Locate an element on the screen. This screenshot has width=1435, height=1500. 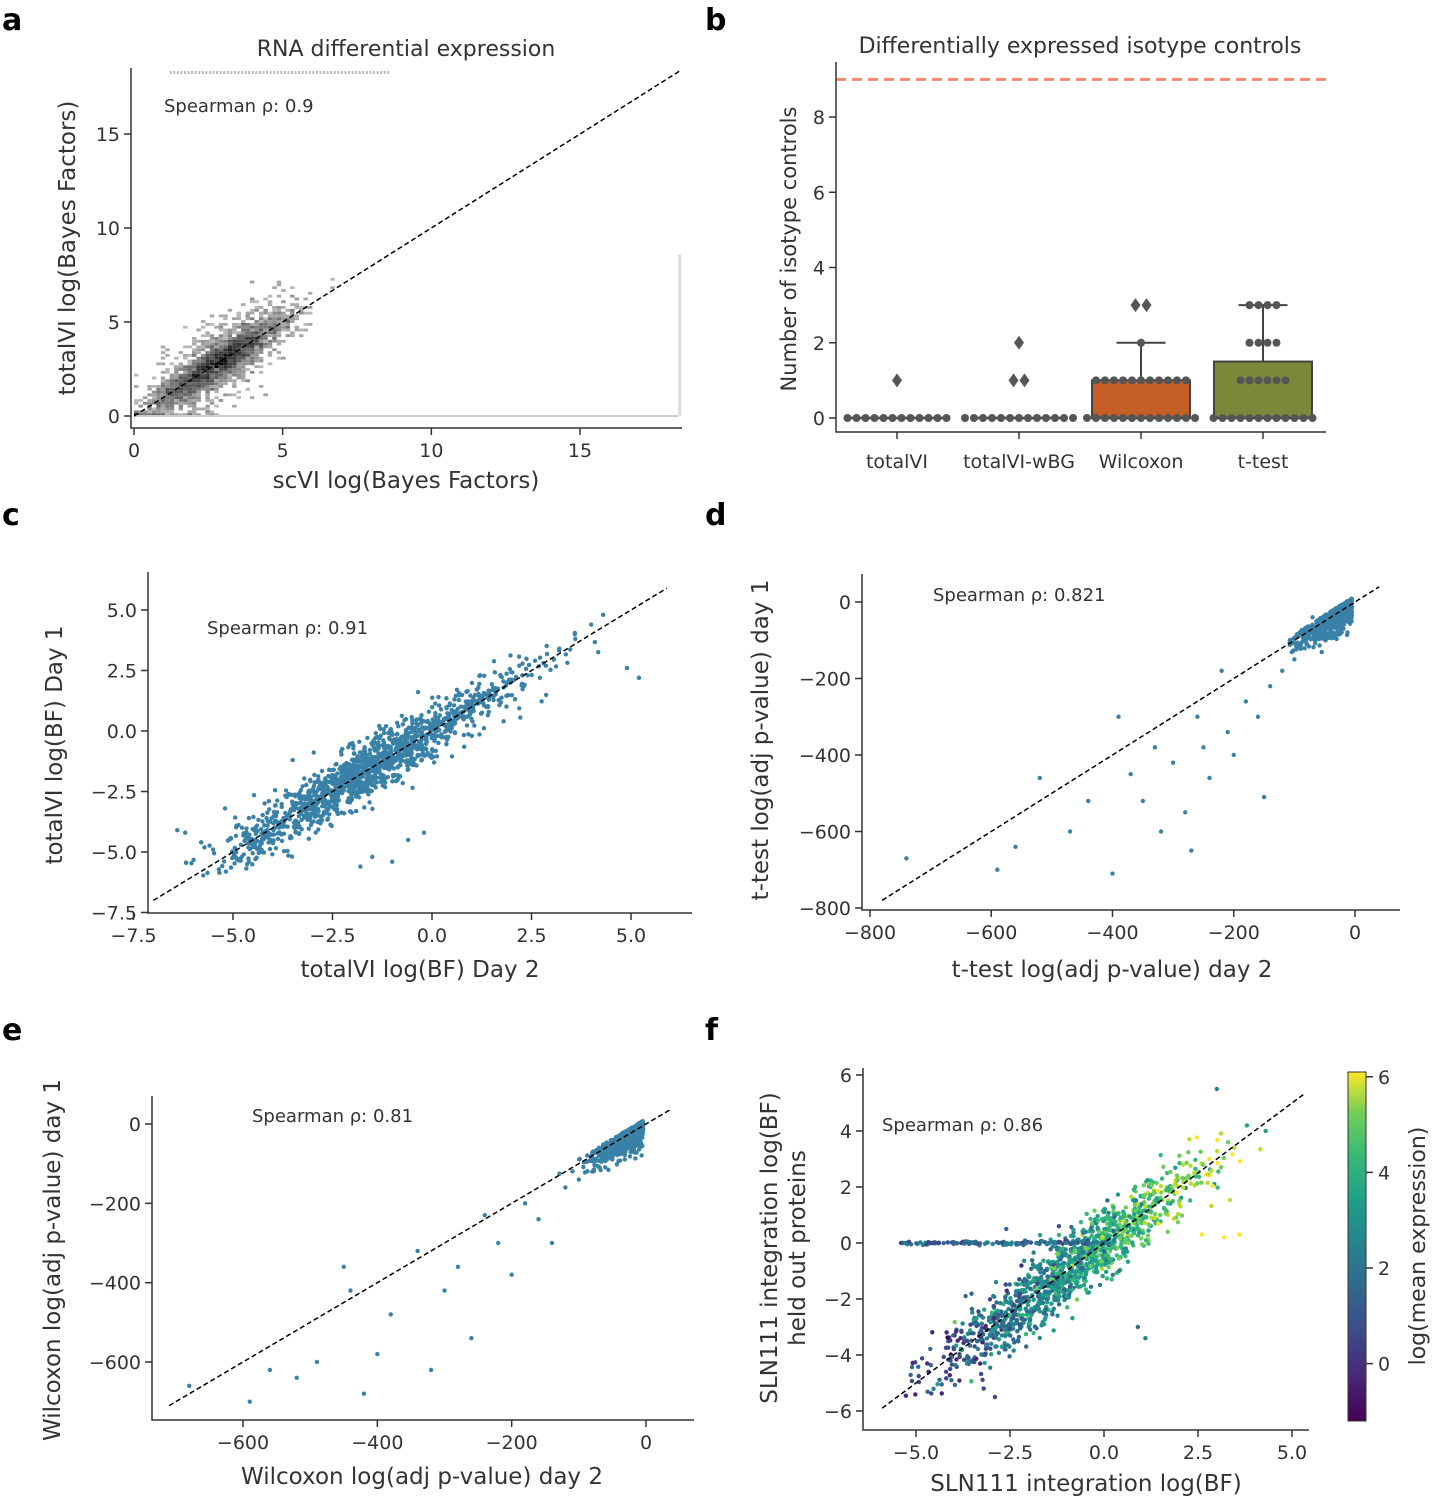
panel-e-xtick-label: −400 is located at coordinates (377, 1443).